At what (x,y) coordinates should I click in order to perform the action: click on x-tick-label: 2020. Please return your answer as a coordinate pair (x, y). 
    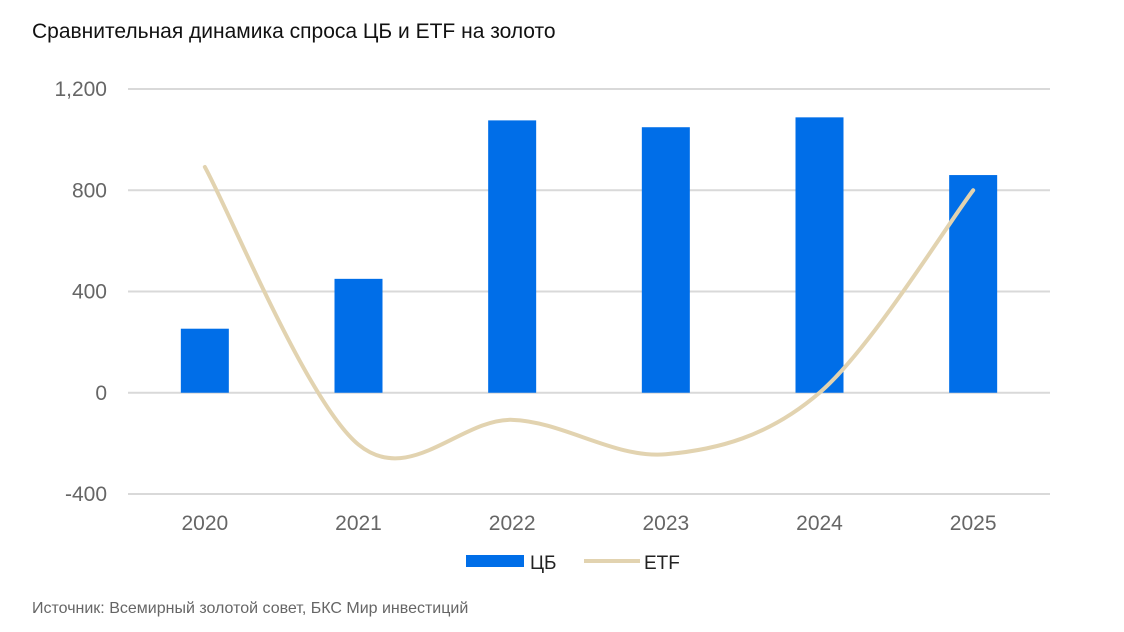
    Looking at the image, I should click on (204, 523).